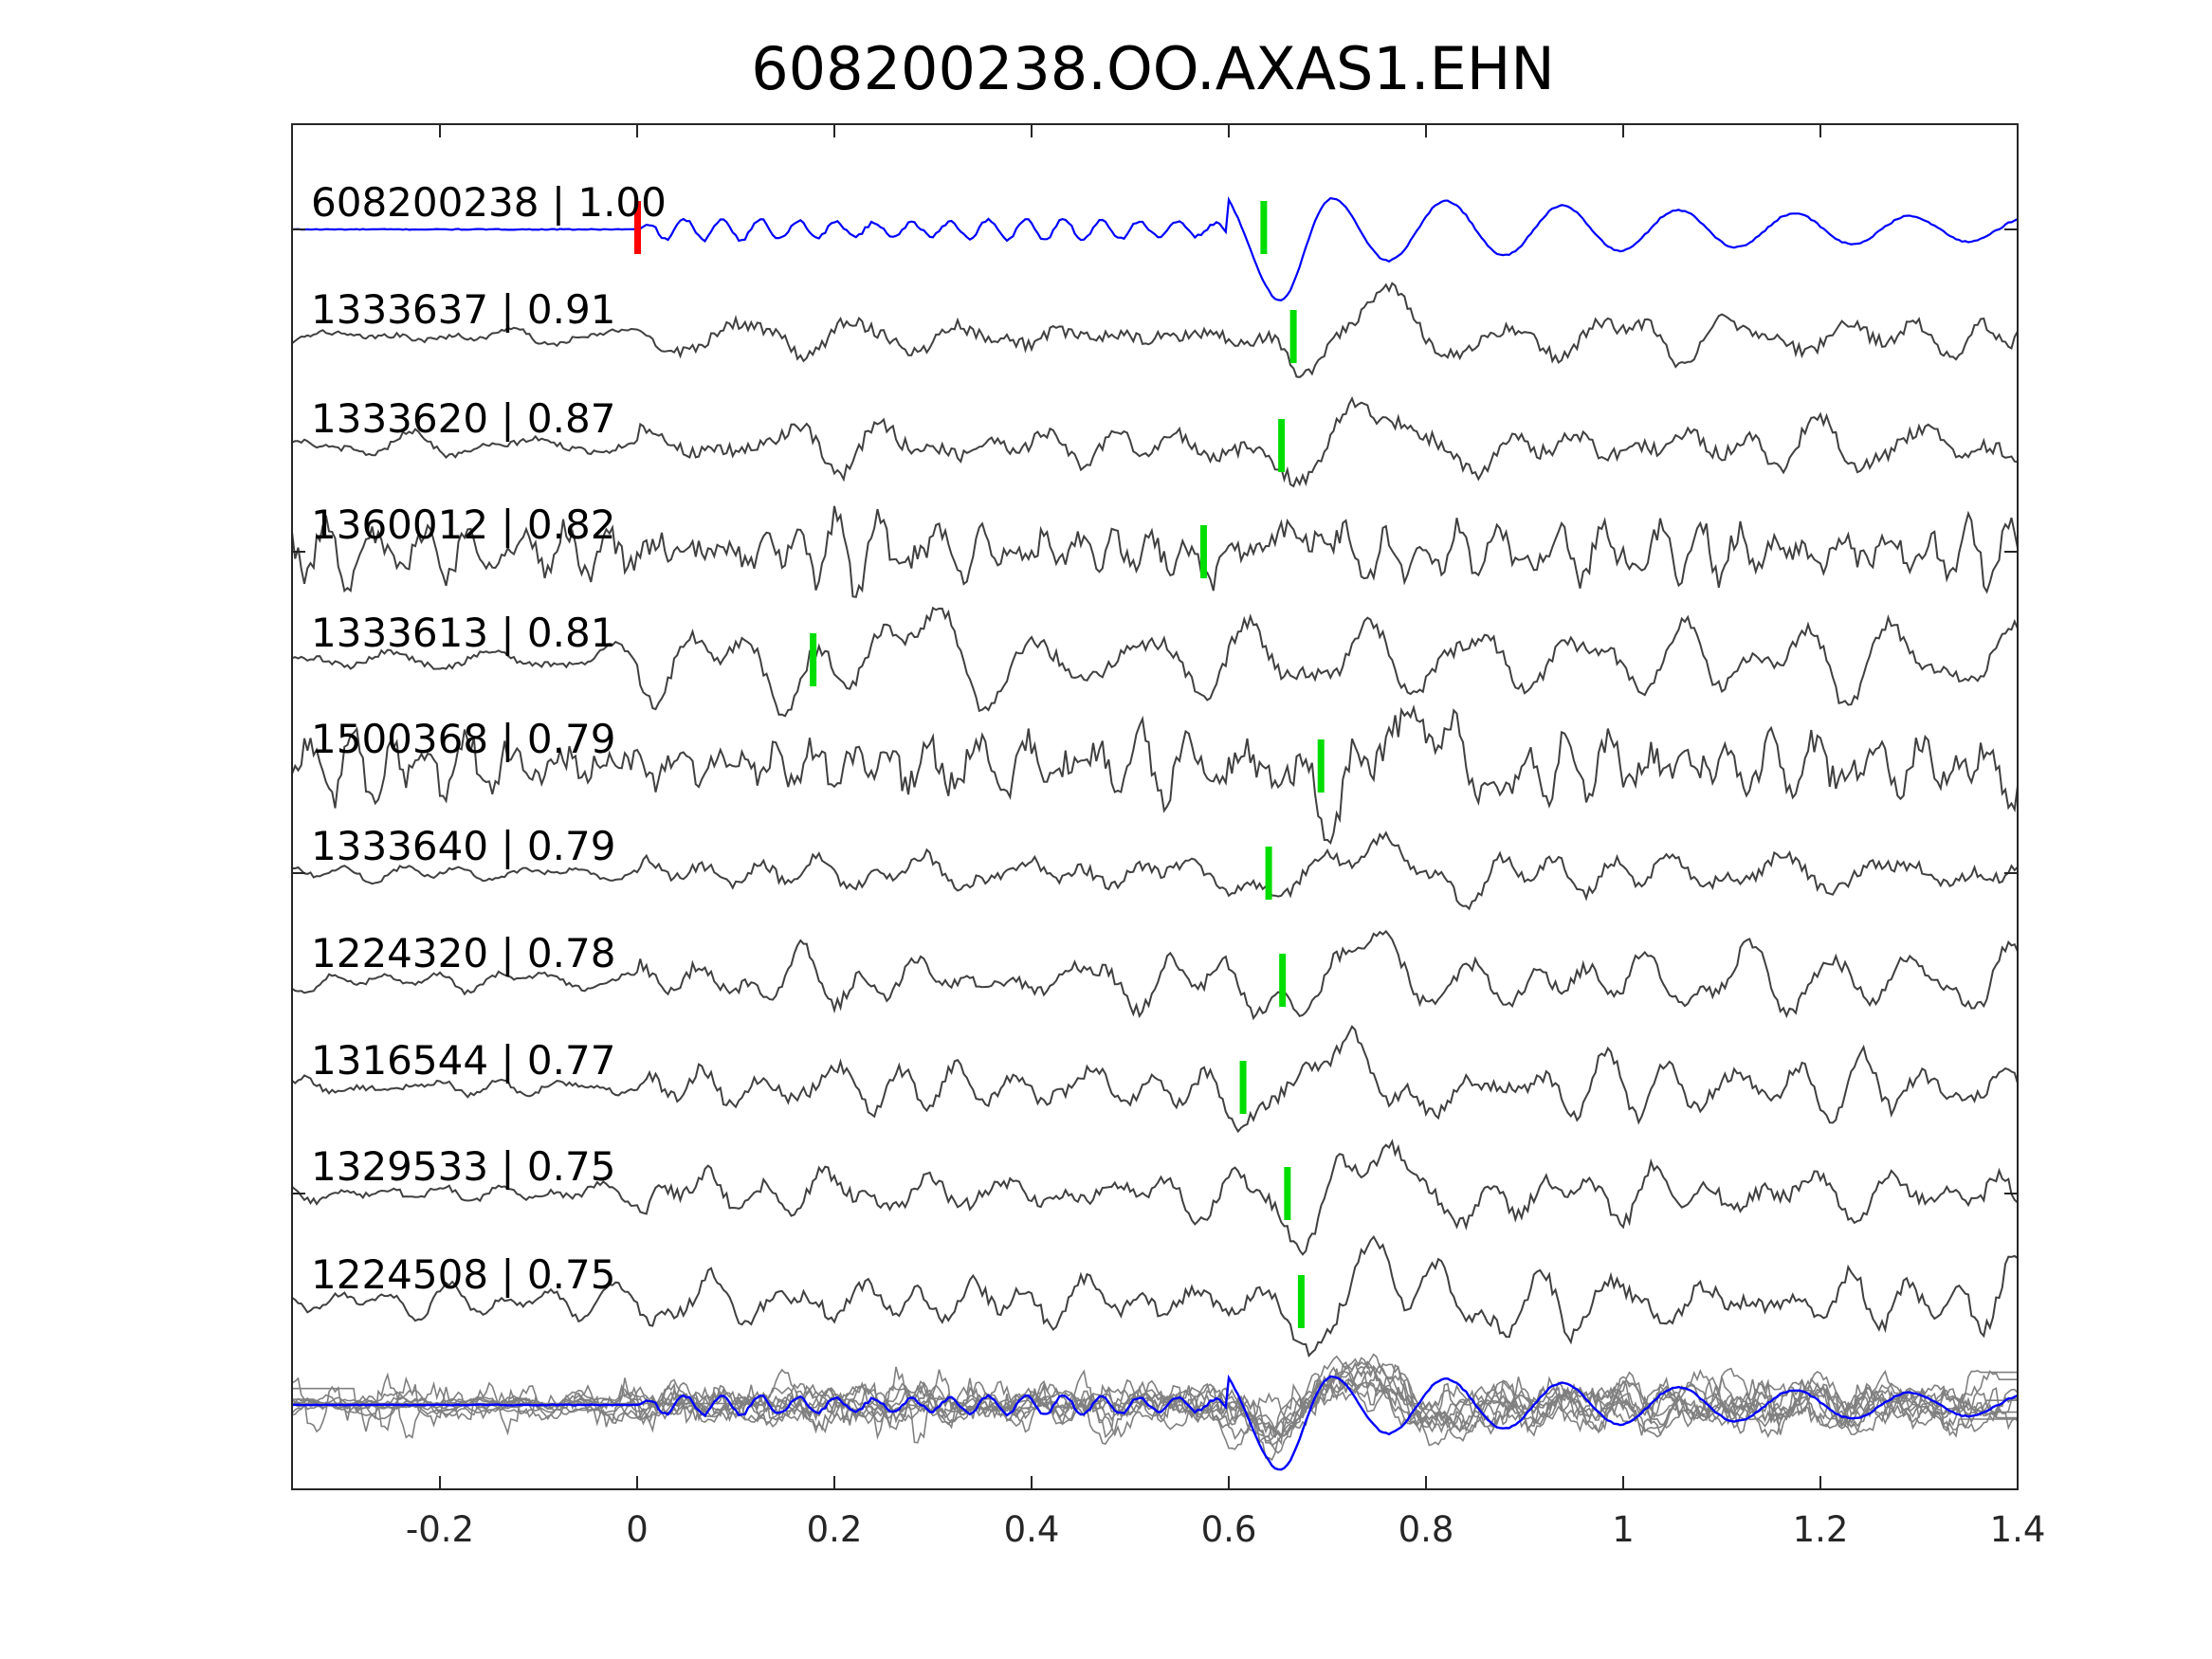 The image size is (2212, 1659). What do you see at coordinates (463, 633) in the screenshot?
I see `trace-label-1333613: 1333613 | 0.81` at bounding box center [463, 633].